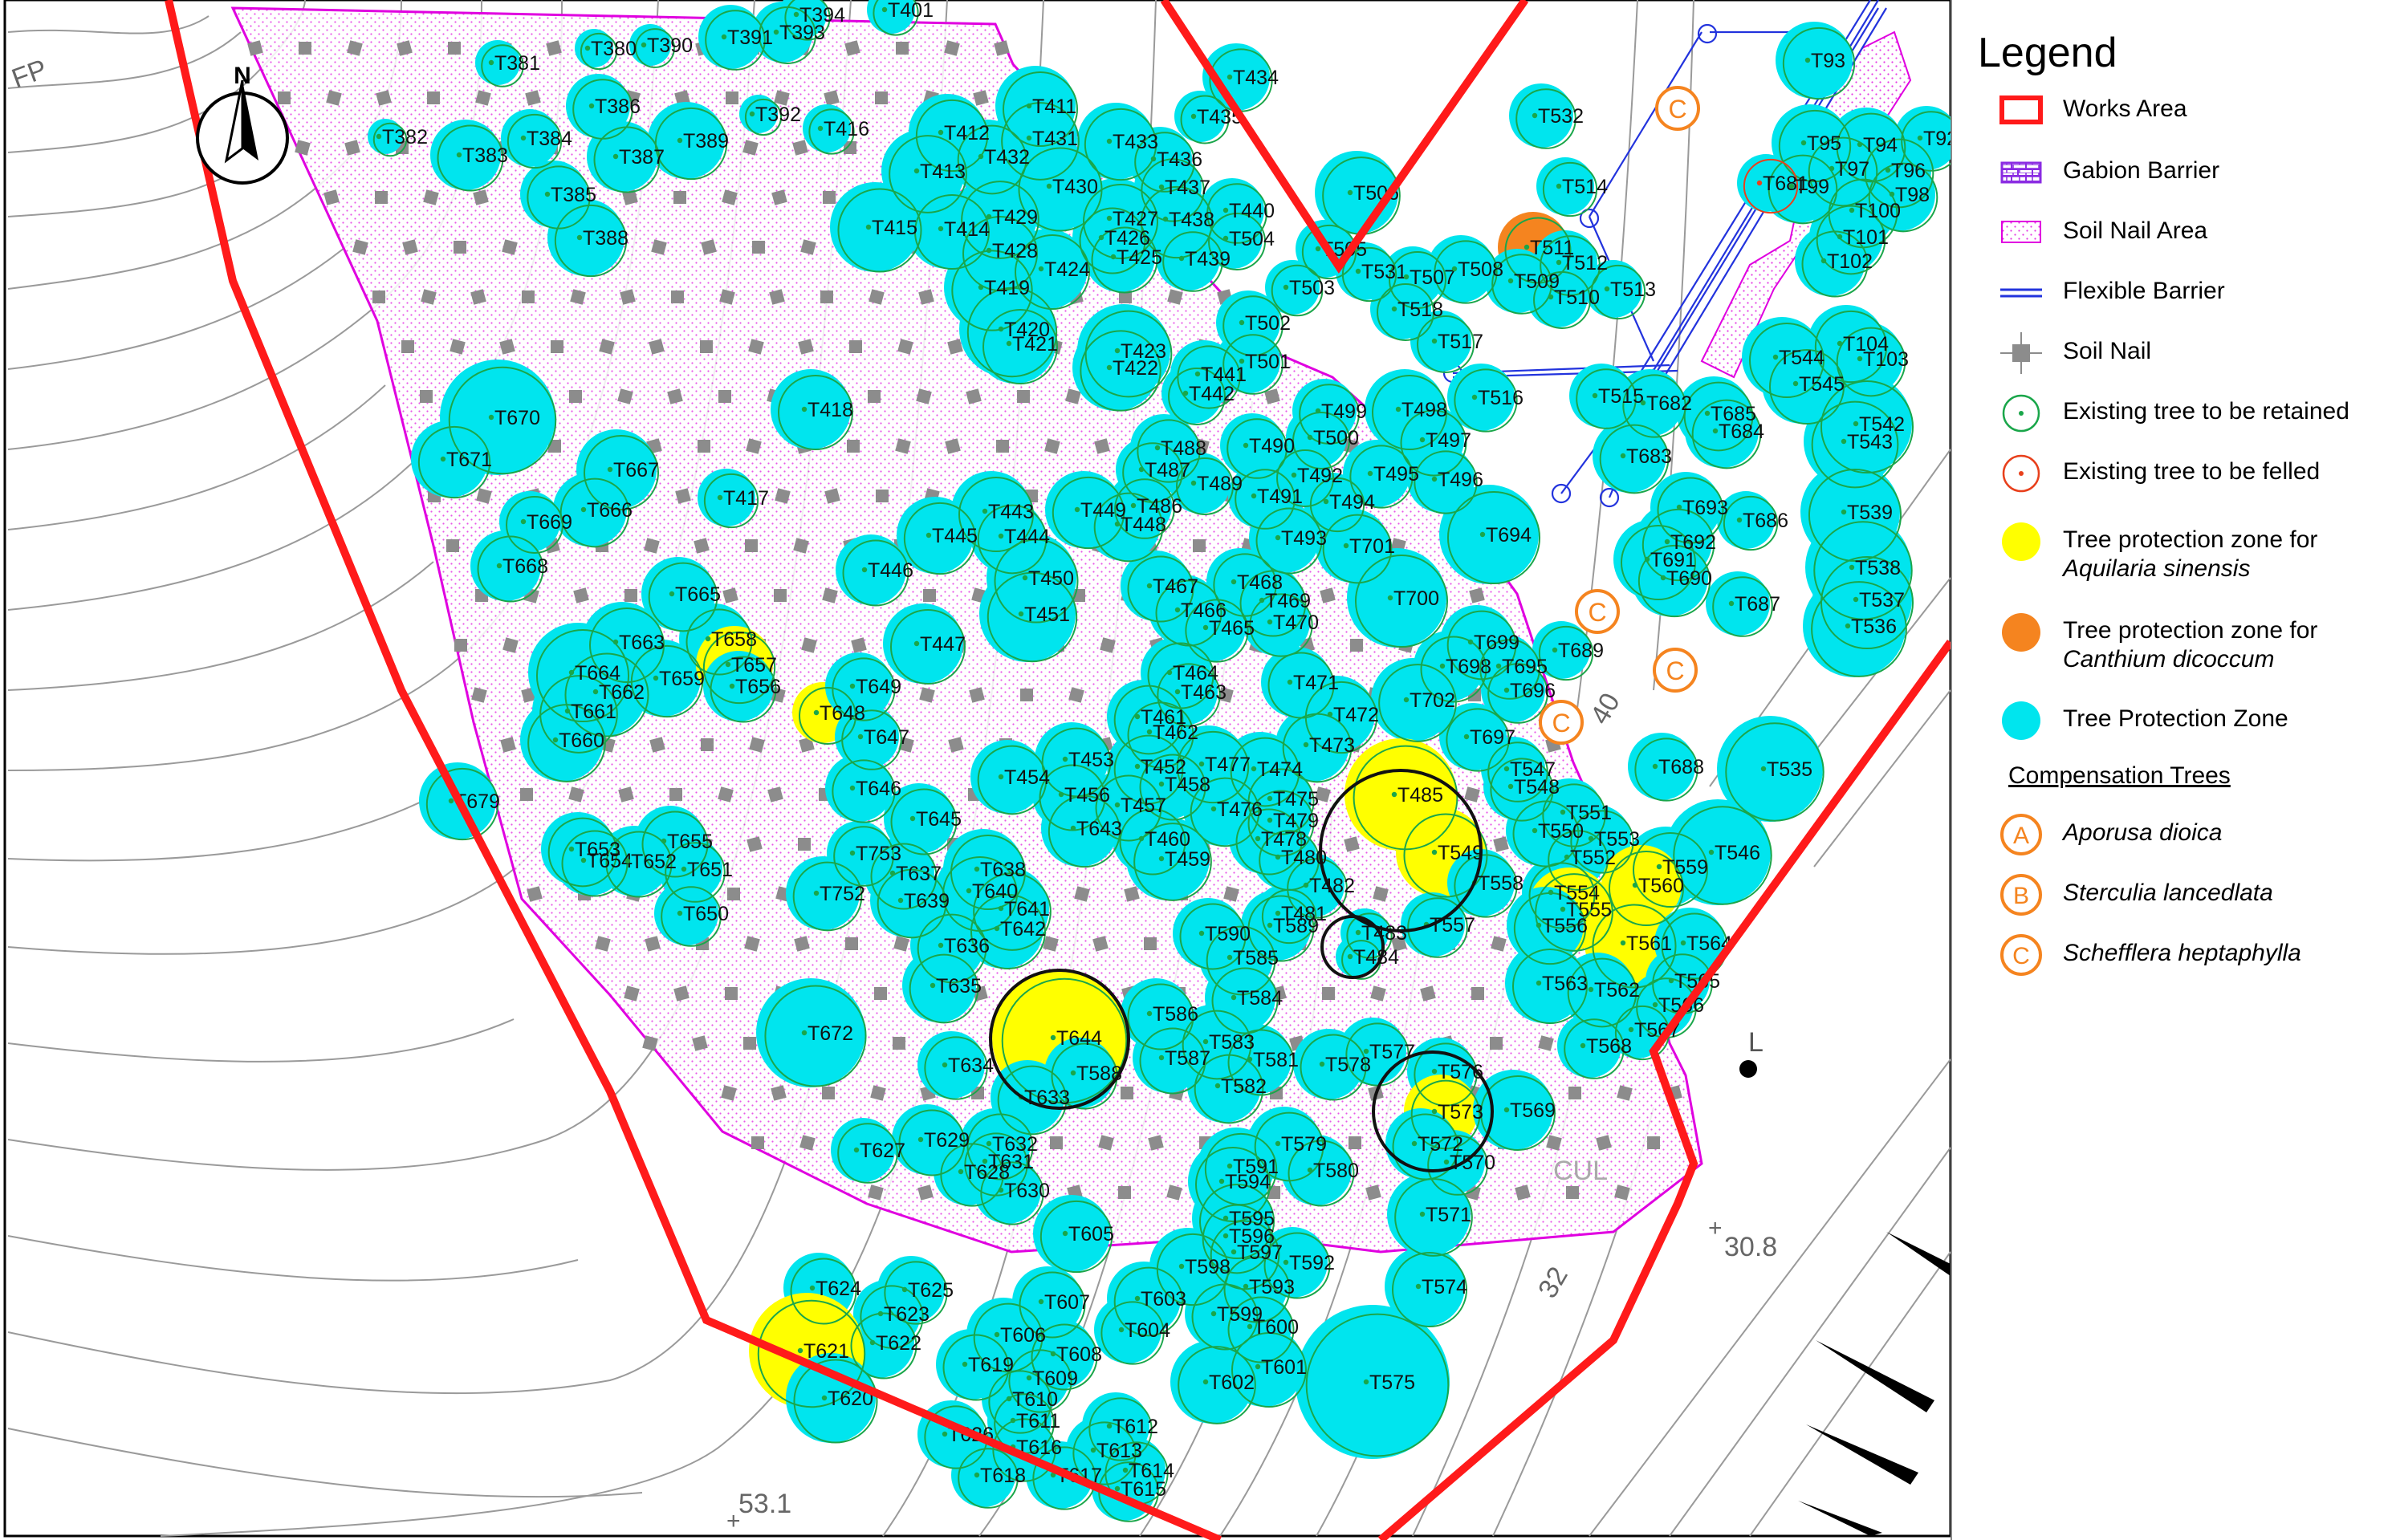 The width and height of the screenshot is (2392, 1540). What do you see at coordinates (1054, 106) in the screenshot?
I see `tree-label-t411: T411` at bounding box center [1054, 106].